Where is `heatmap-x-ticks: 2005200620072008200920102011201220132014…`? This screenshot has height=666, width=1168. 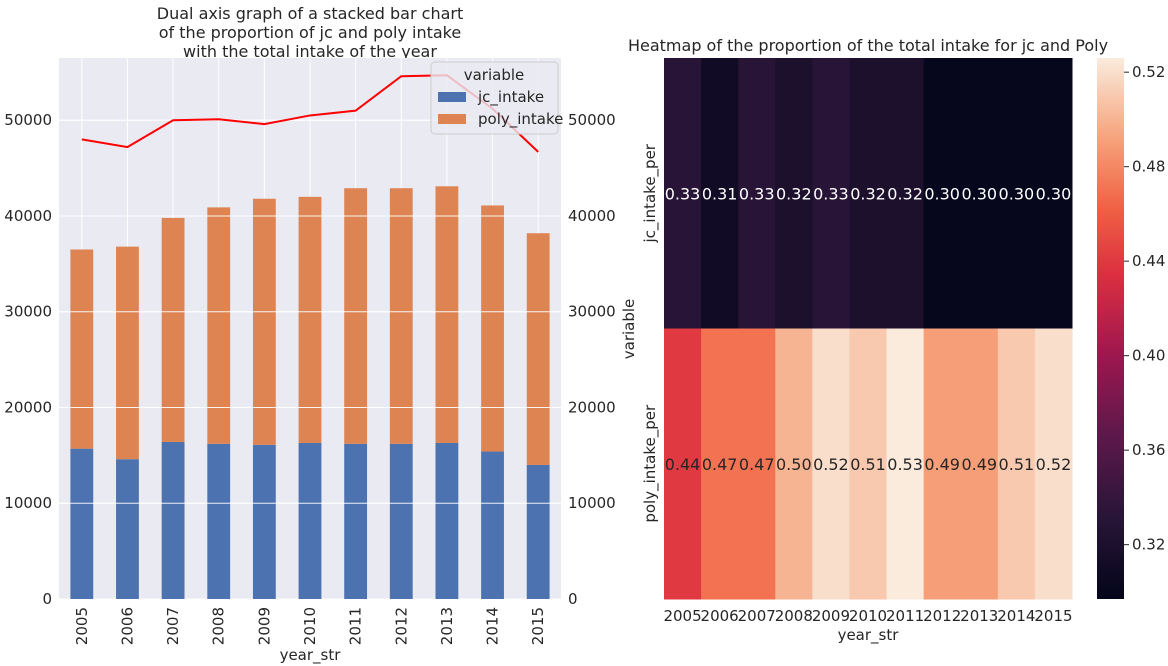
heatmap-x-ticks: 2005200620072008200920102011201220132014… is located at coordinates (867, 616).